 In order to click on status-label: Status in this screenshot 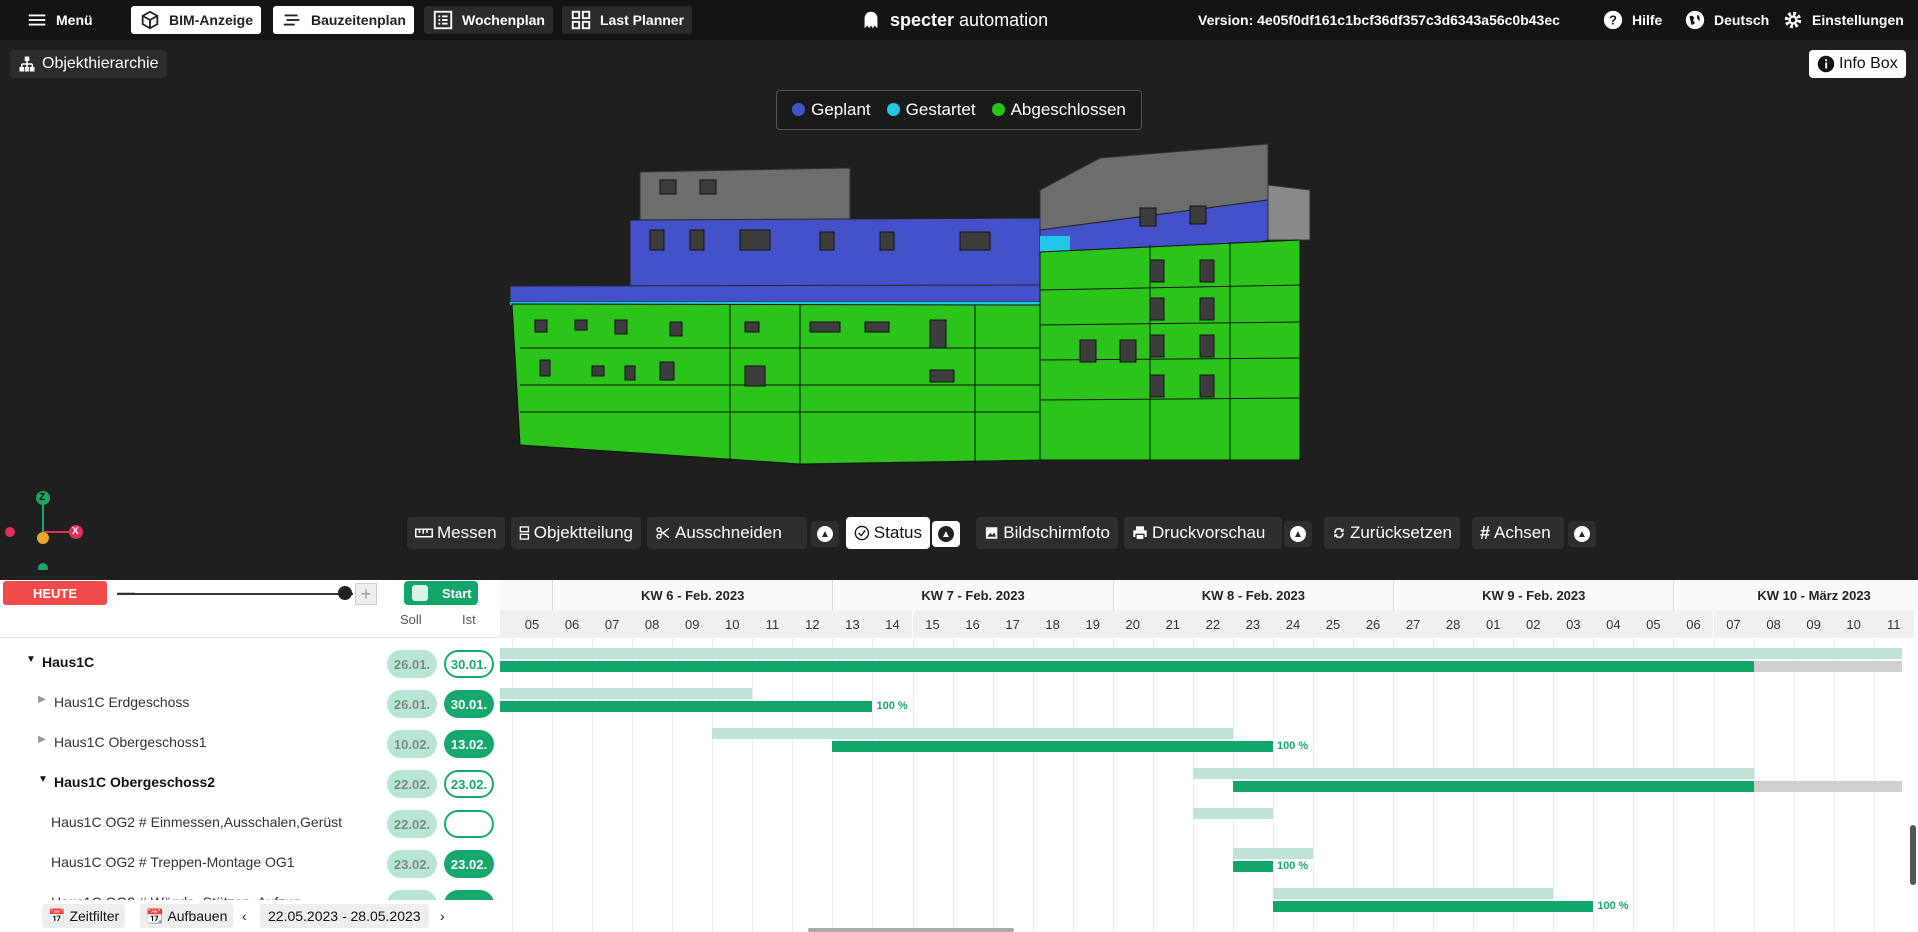, I will do `click(897, 532)`.